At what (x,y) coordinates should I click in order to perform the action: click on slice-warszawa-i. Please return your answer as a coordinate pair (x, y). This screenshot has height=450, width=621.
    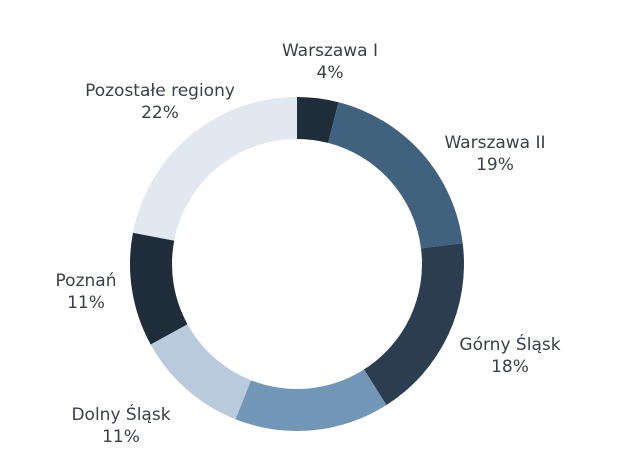
    Looking at the image, I should click on (318, 120).